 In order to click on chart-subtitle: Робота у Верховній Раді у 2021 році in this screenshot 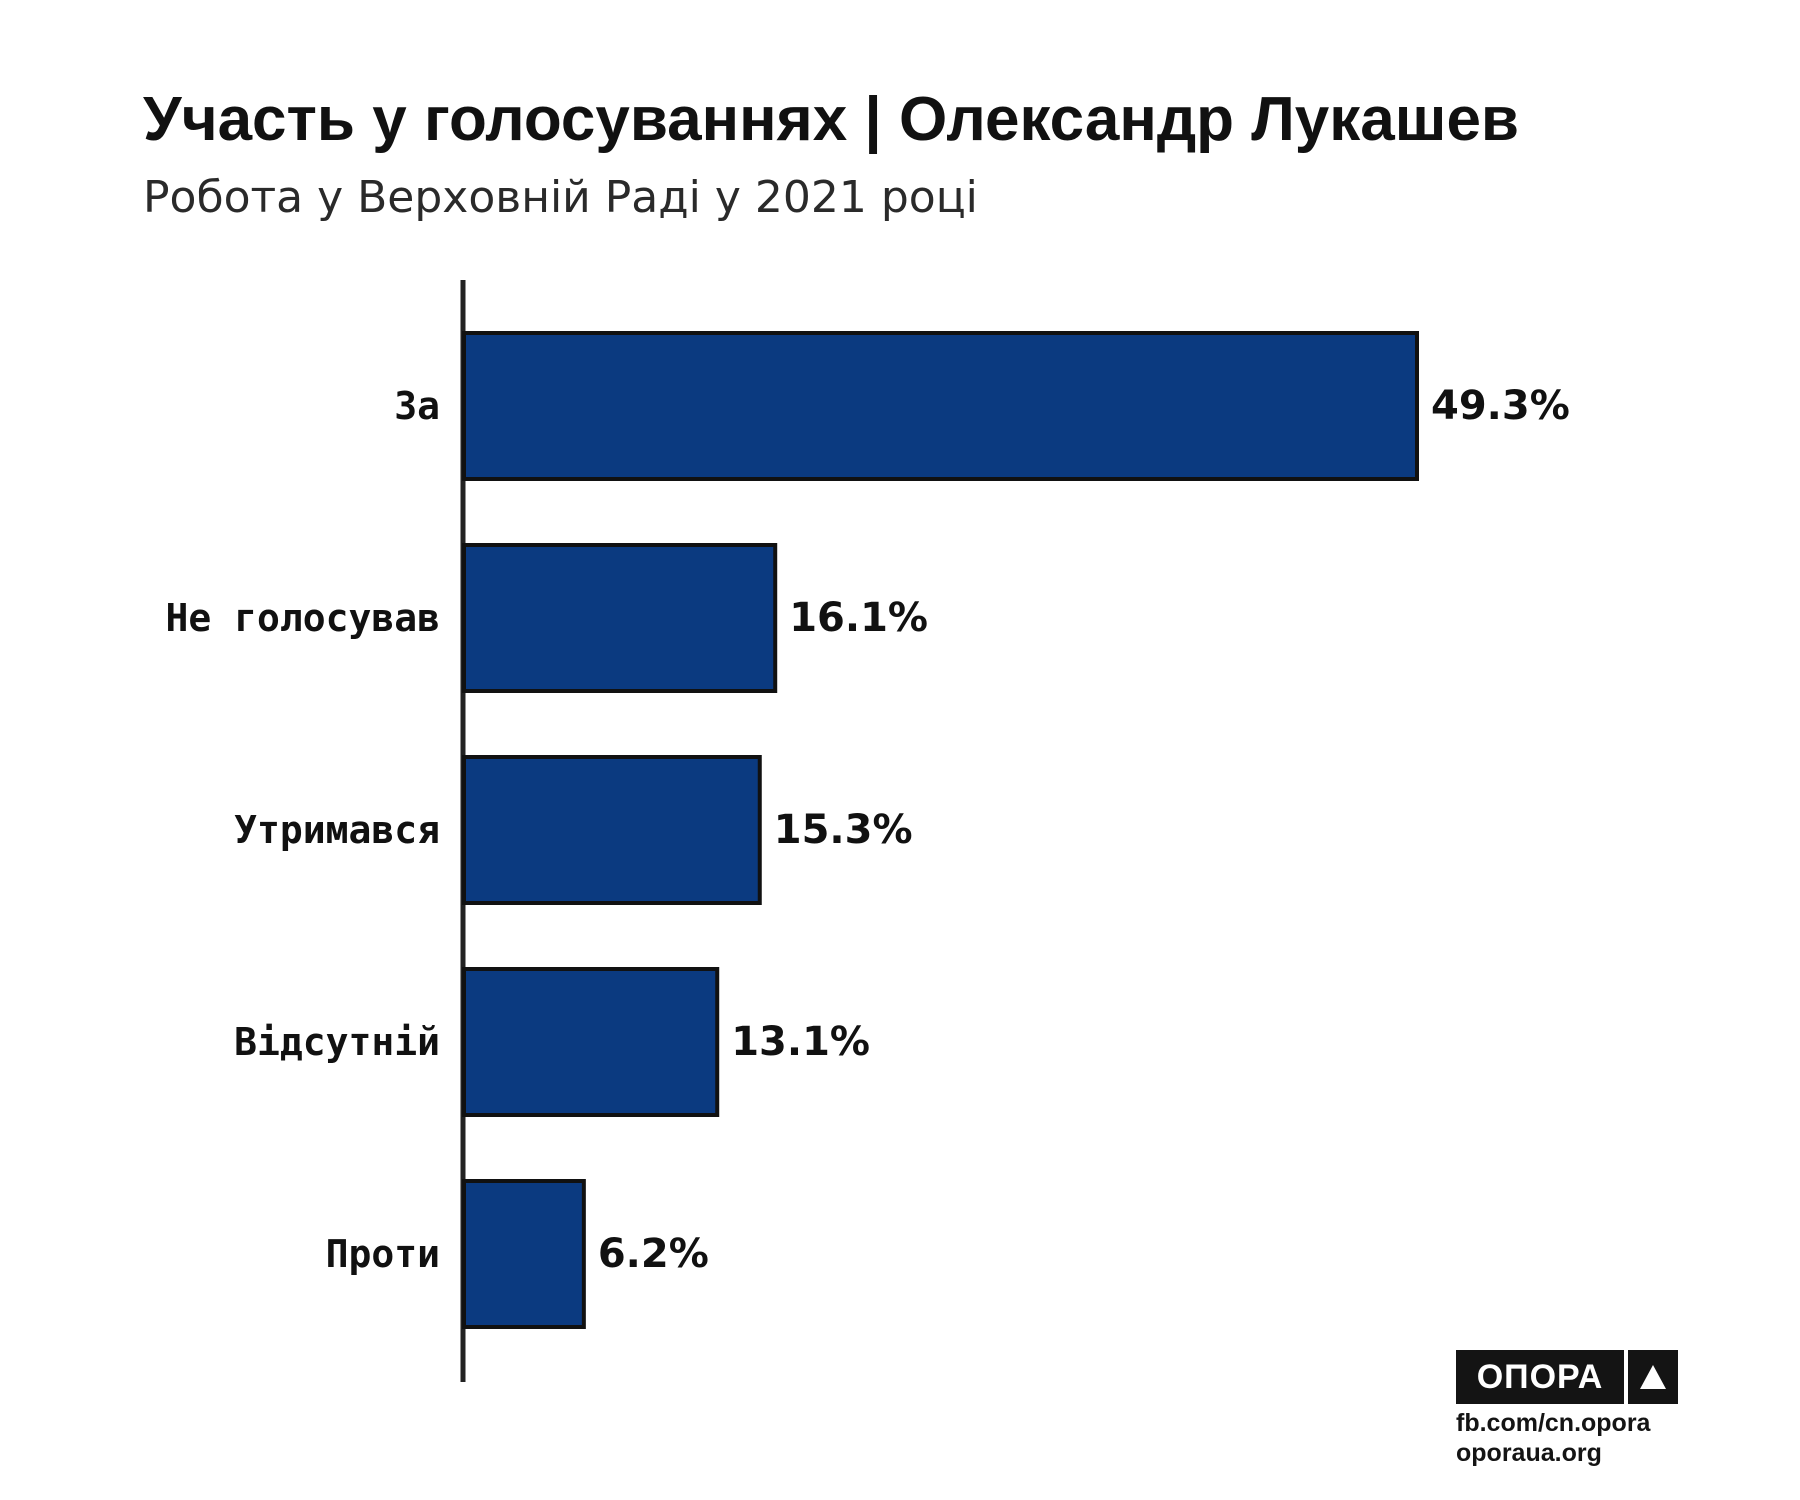, I will do `click(560, 197)`.